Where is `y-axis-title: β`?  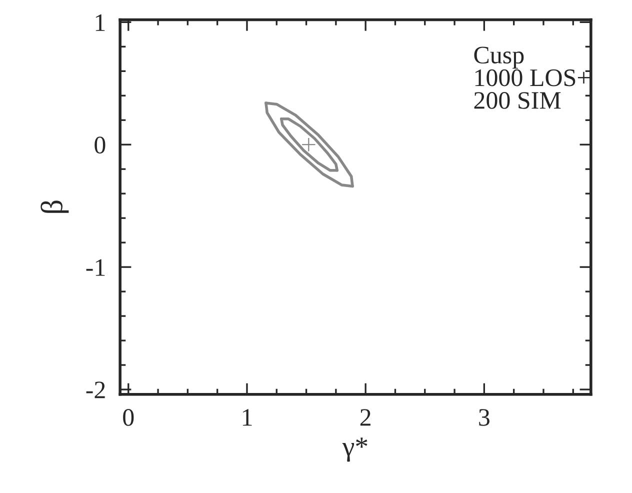 y-axis-title: β is located at coordinates (54, 206).